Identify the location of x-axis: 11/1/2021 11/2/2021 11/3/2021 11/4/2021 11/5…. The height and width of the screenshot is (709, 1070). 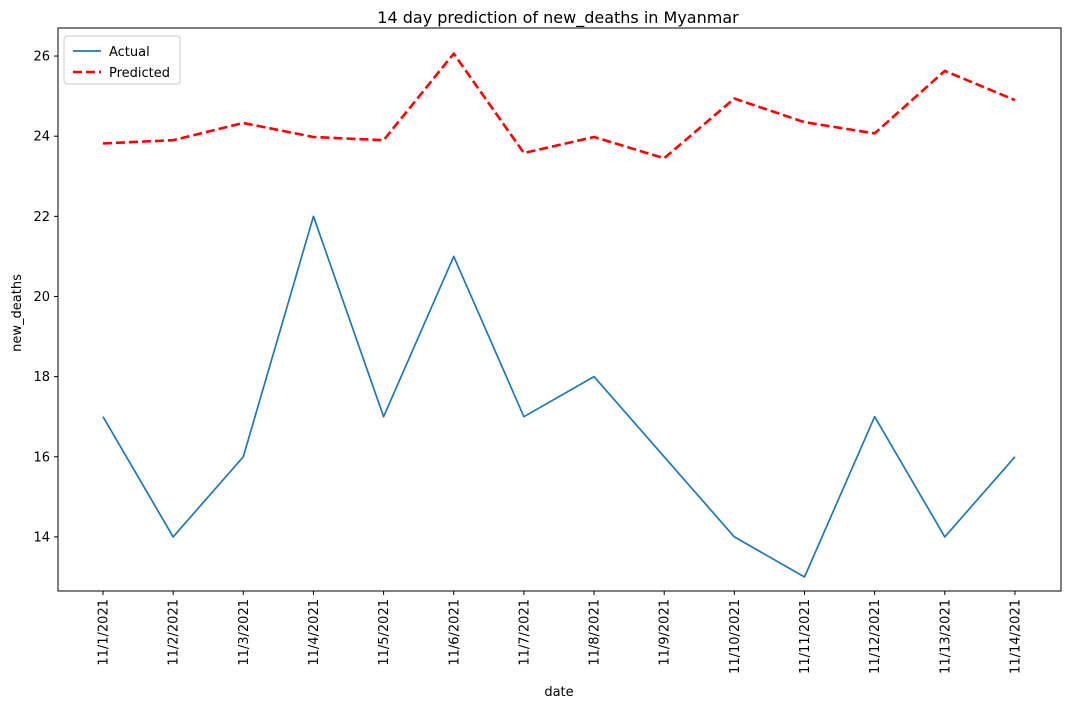
(560, 632).